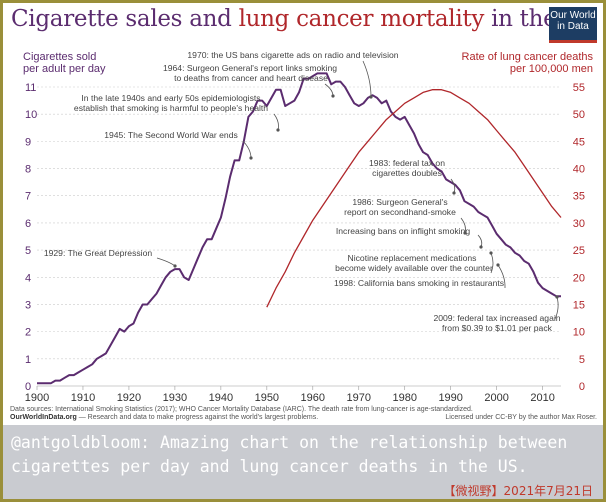  Describe the element at coordinates (210, 19) in the screenshot. I see `title-part-and: and` at that location.